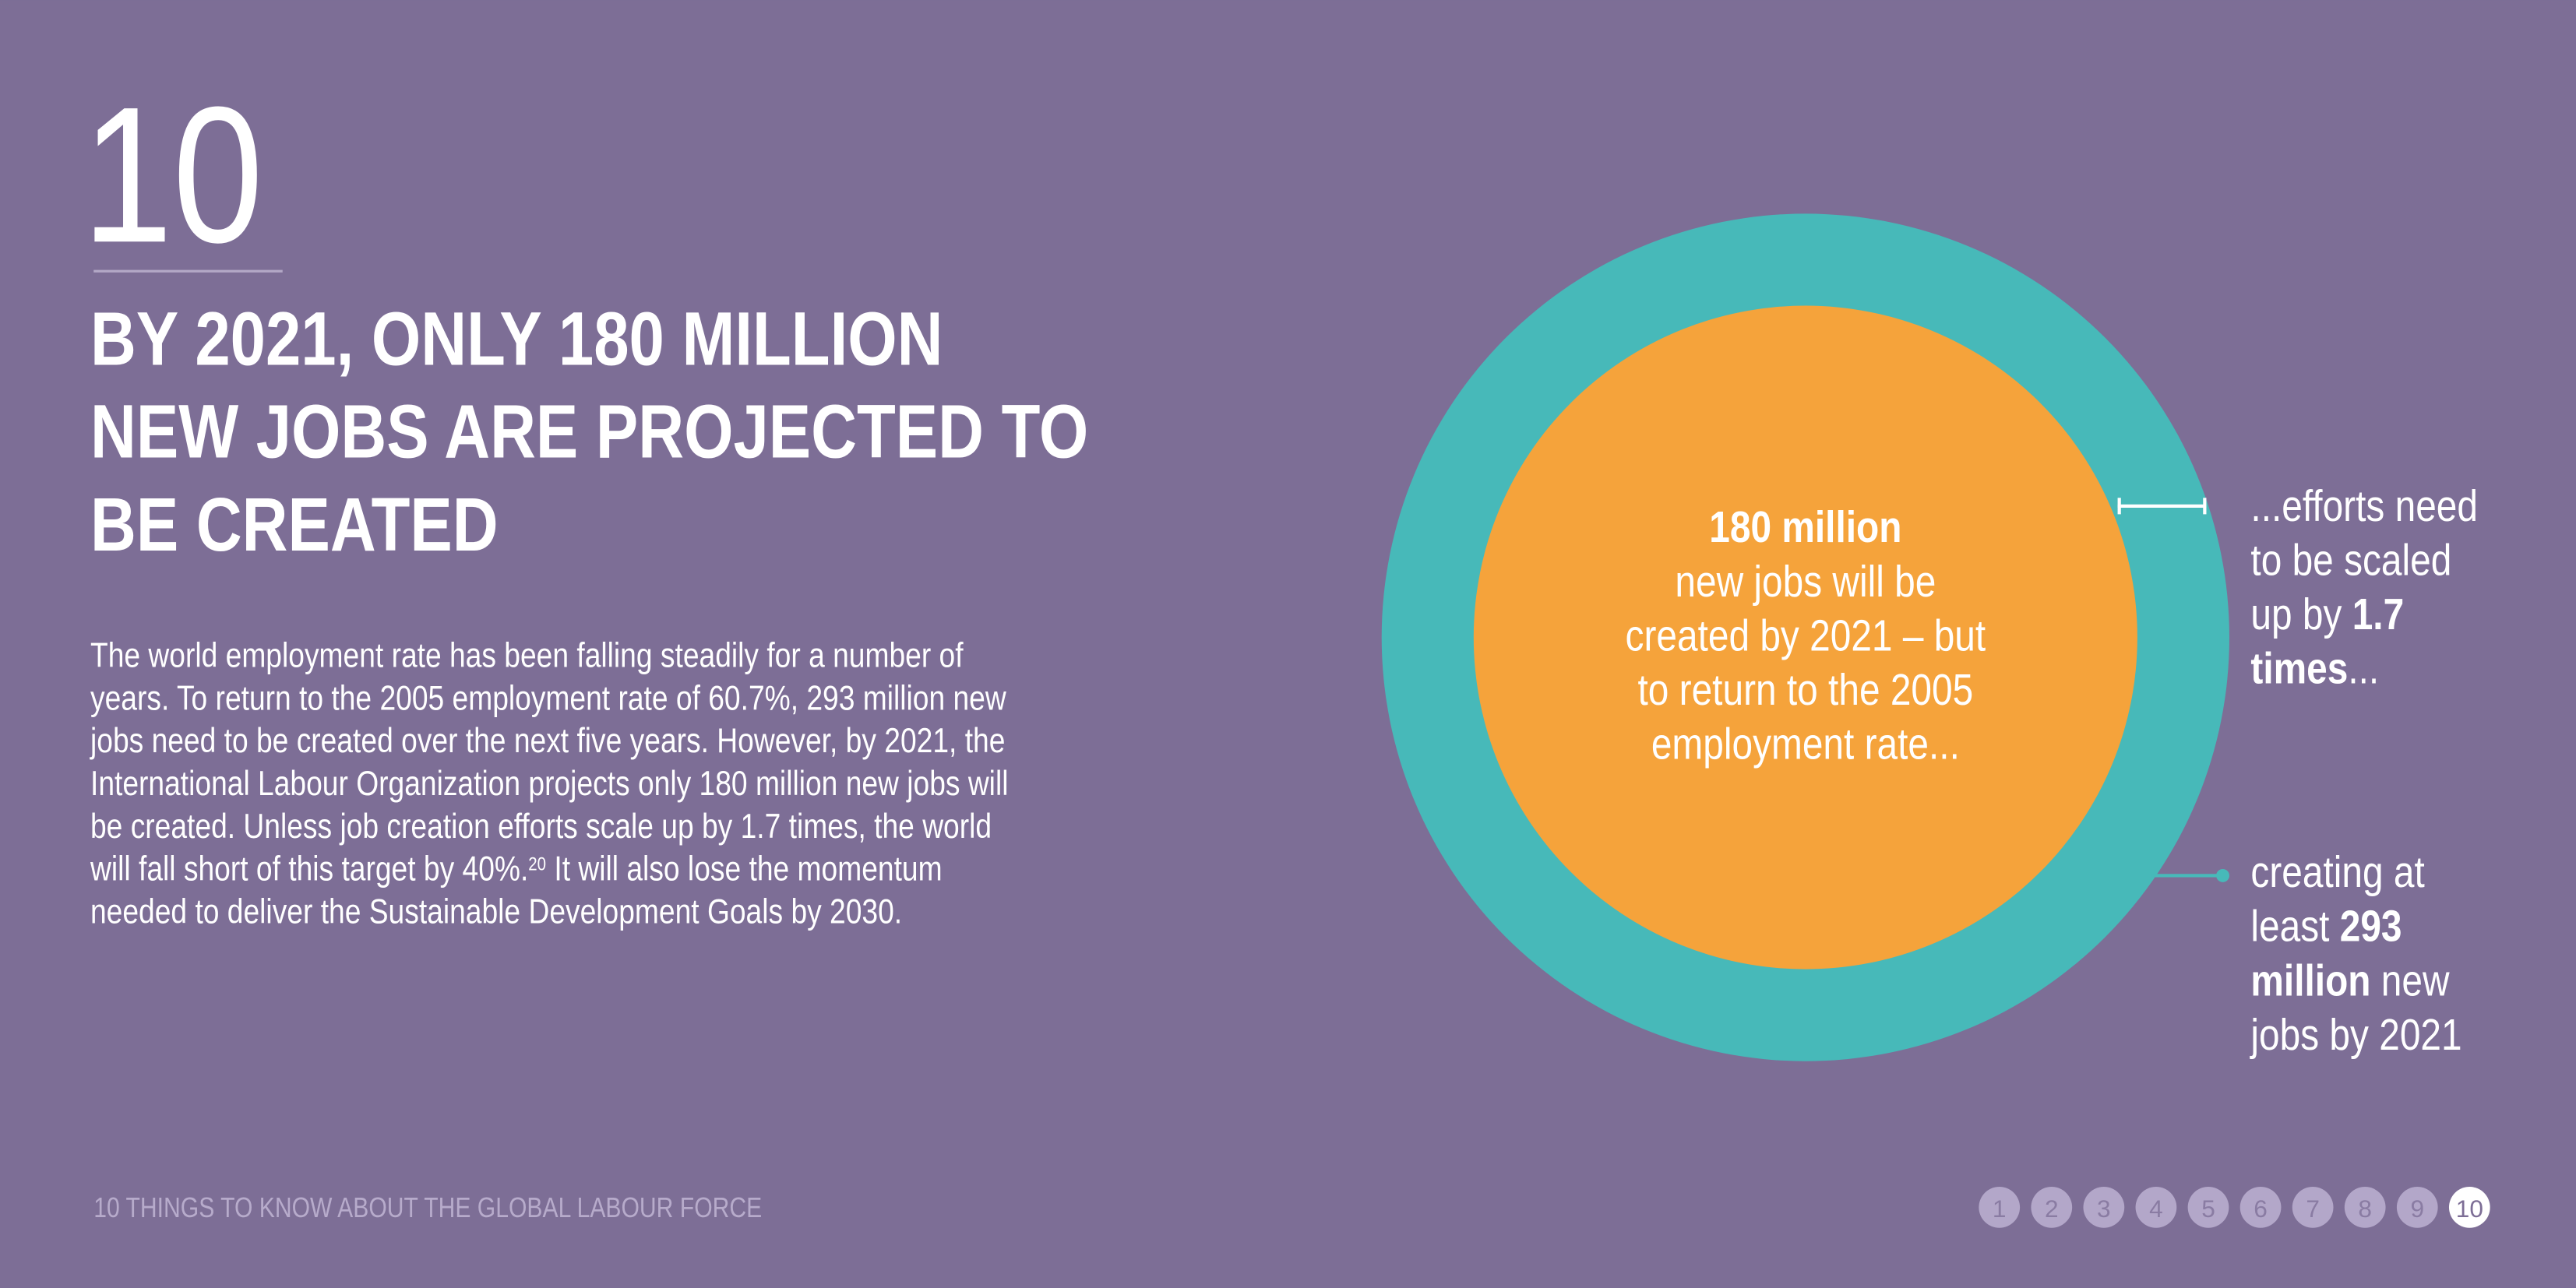  I want to click on text-run: to be scaled, so click(2350, 561).